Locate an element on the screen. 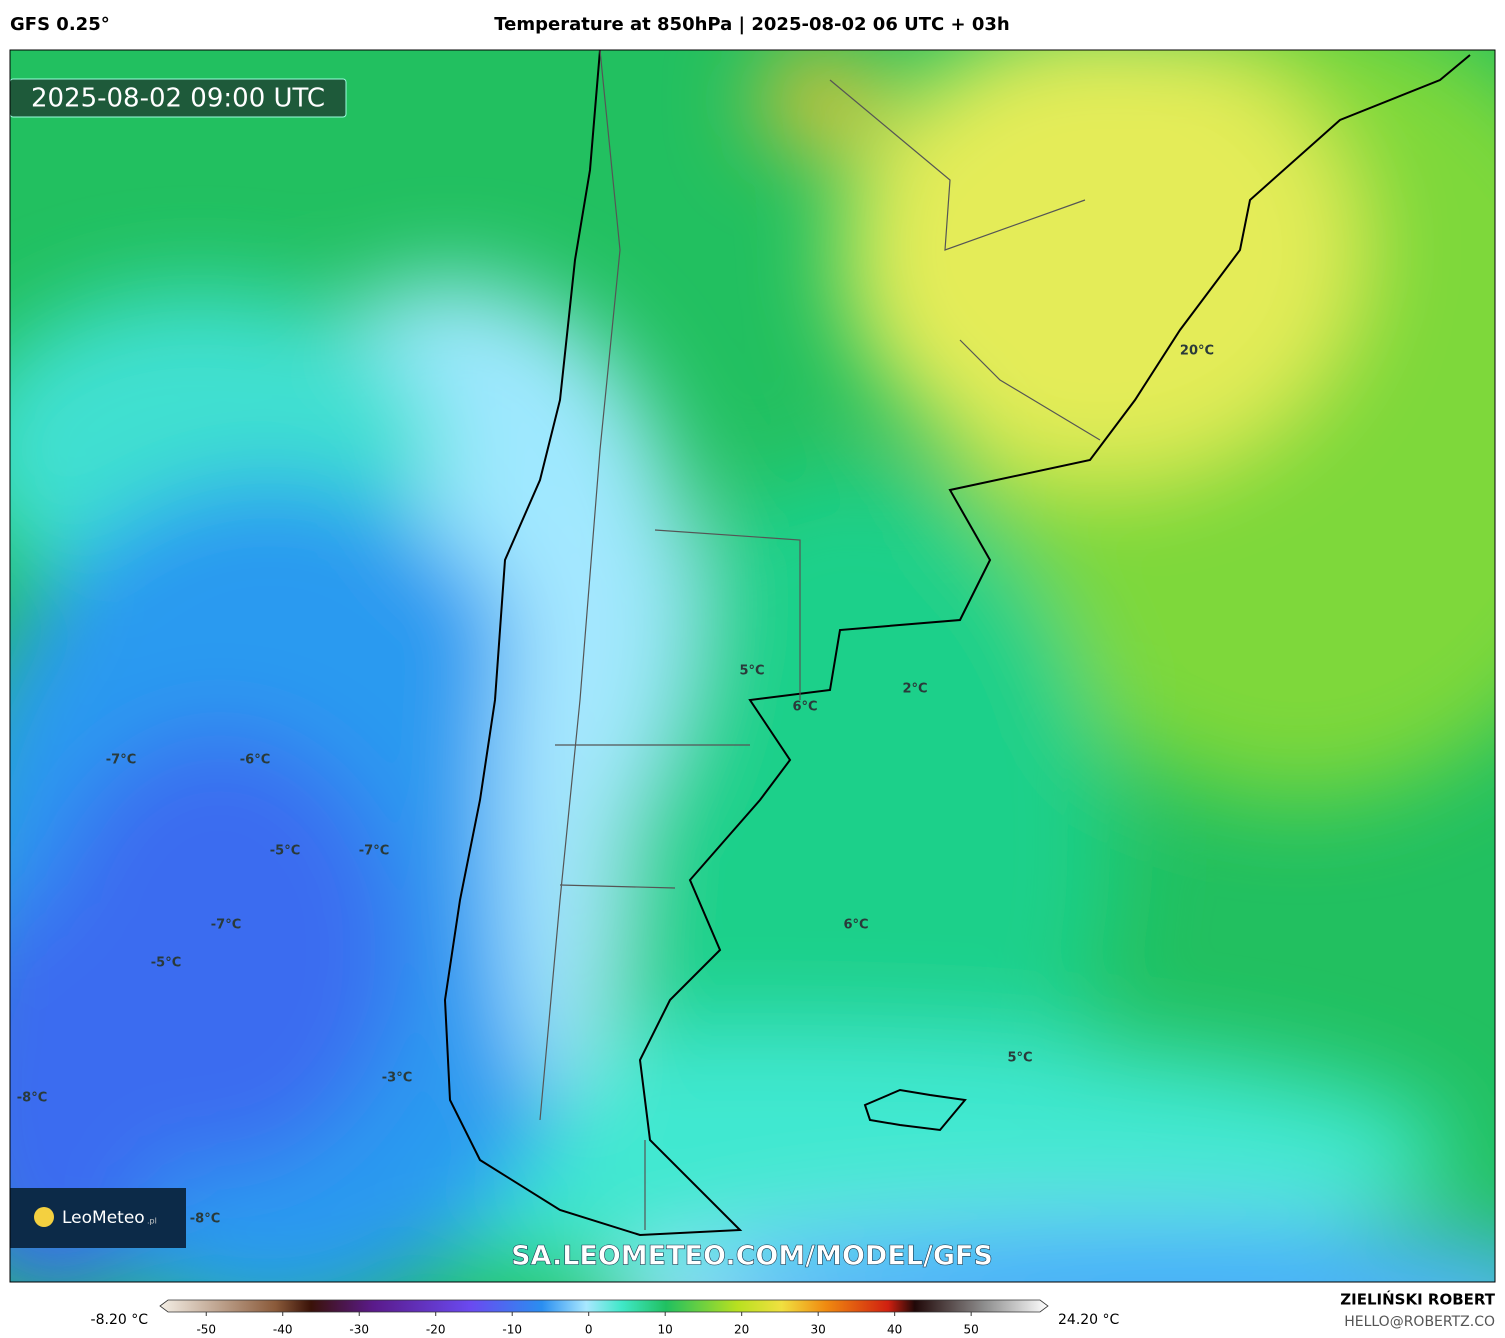 Image resolution: width=1505 pixels, height=1338 pixels. logo-suffix: .pl is located at coordinates (152, 1221).